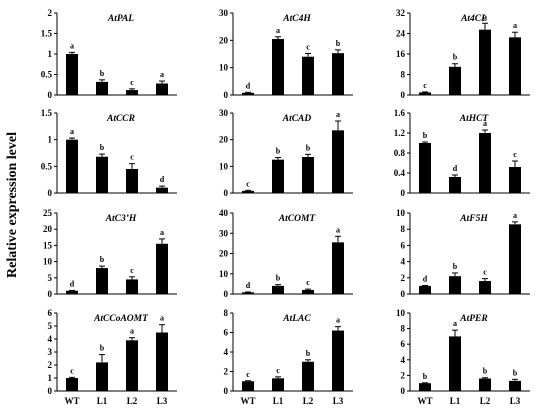 This screenshot has height=412, width=550. I want to click on panel-title: At4CL, so click(473, 19).